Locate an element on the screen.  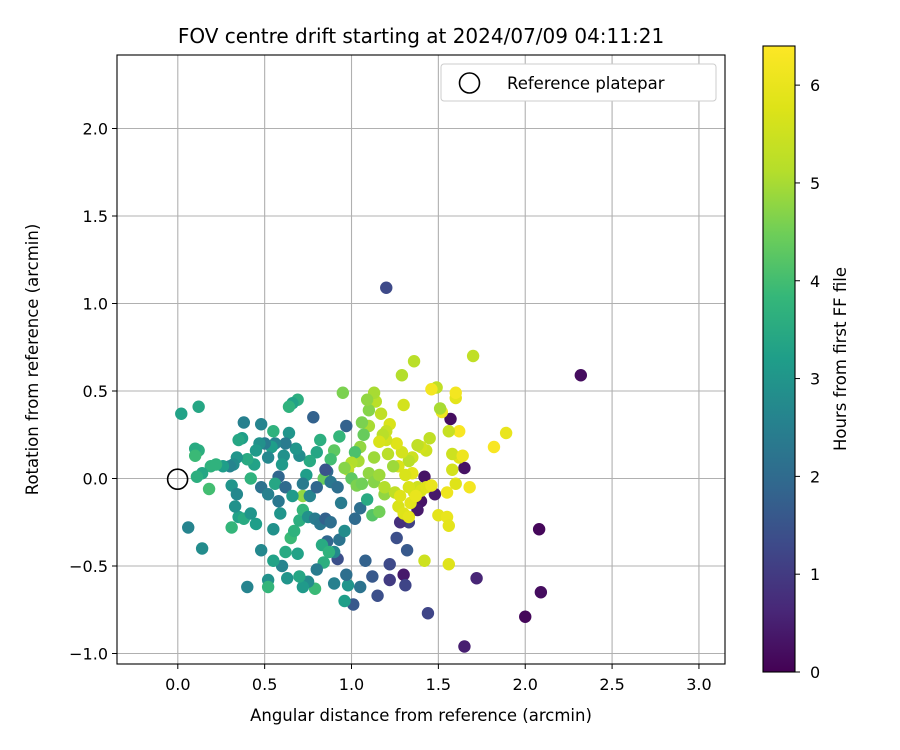
y-tick-label: −0.5 is located at coordinates (88, 566).